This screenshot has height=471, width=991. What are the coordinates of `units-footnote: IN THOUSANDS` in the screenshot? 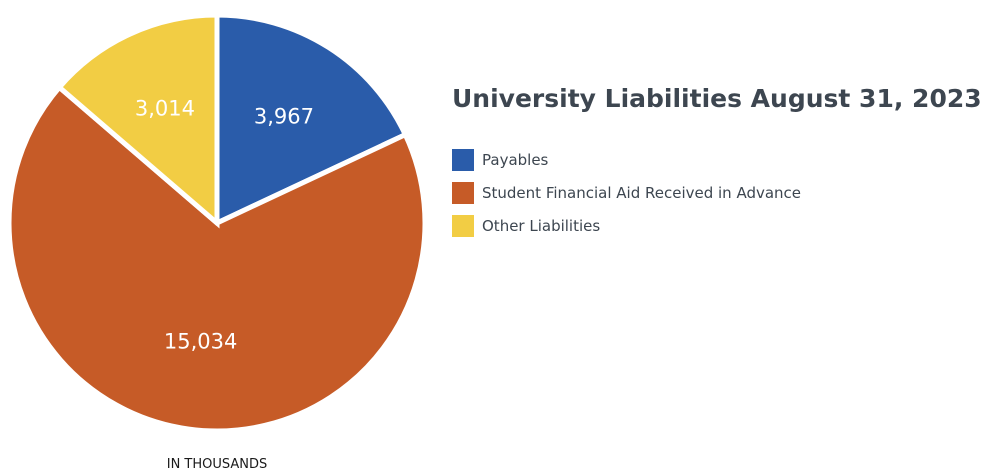 It's located at (217, 464).